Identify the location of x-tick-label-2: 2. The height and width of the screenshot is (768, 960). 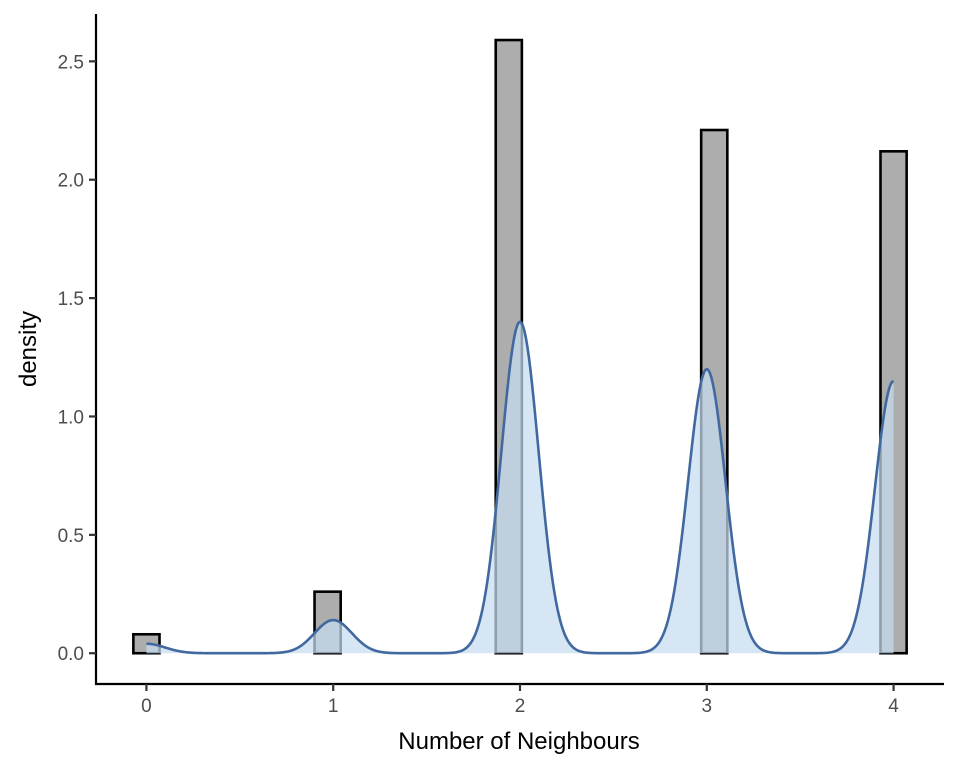
(520, 706).